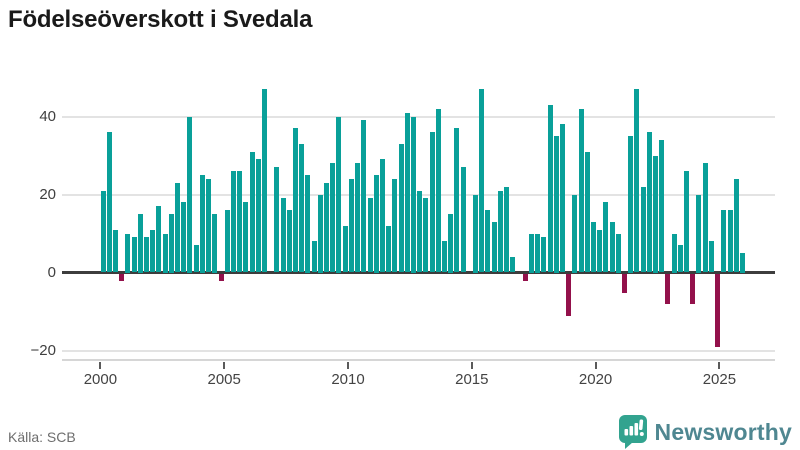 The image size is (800, 450). I want to click on bar-2022-Q1, so click(649, 202).